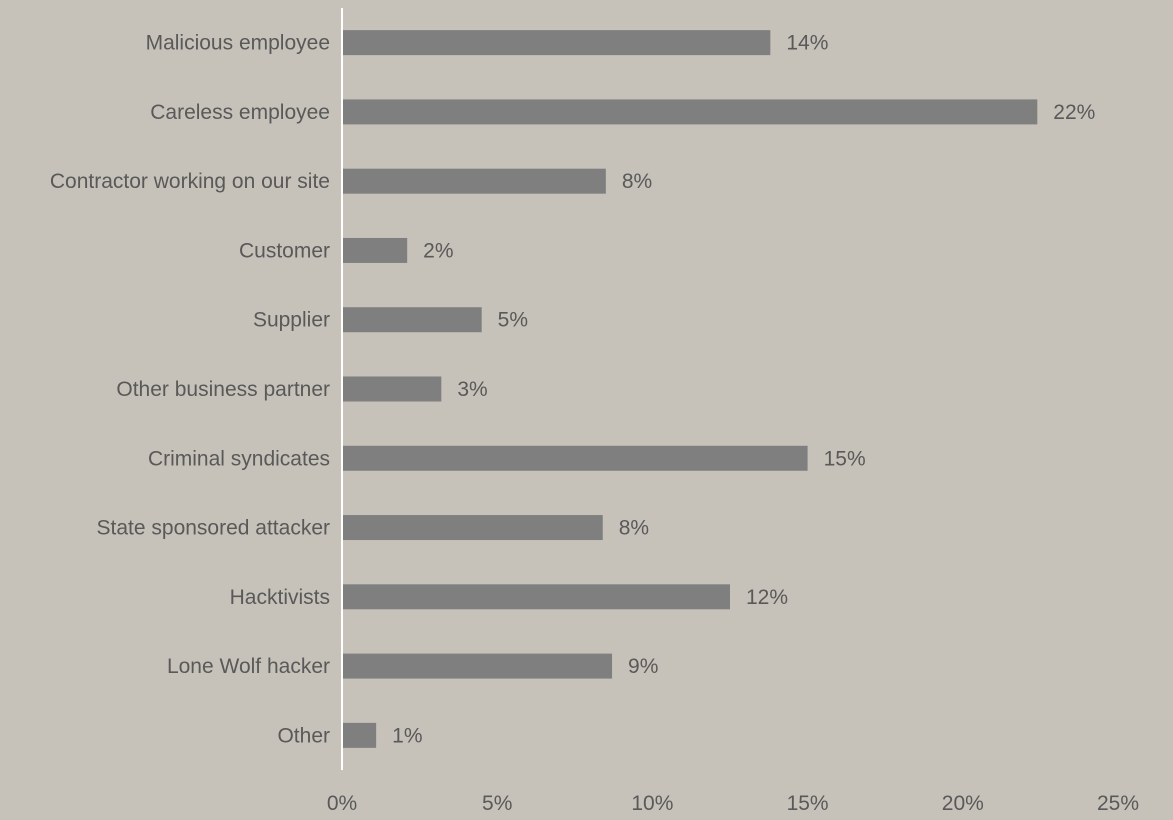 The width and height of the screenshot is (1173, 820). What do you see at coordinates (407, 735) in the screenshot?
I see `data-label: 1%` at bounding box center [407, 735].